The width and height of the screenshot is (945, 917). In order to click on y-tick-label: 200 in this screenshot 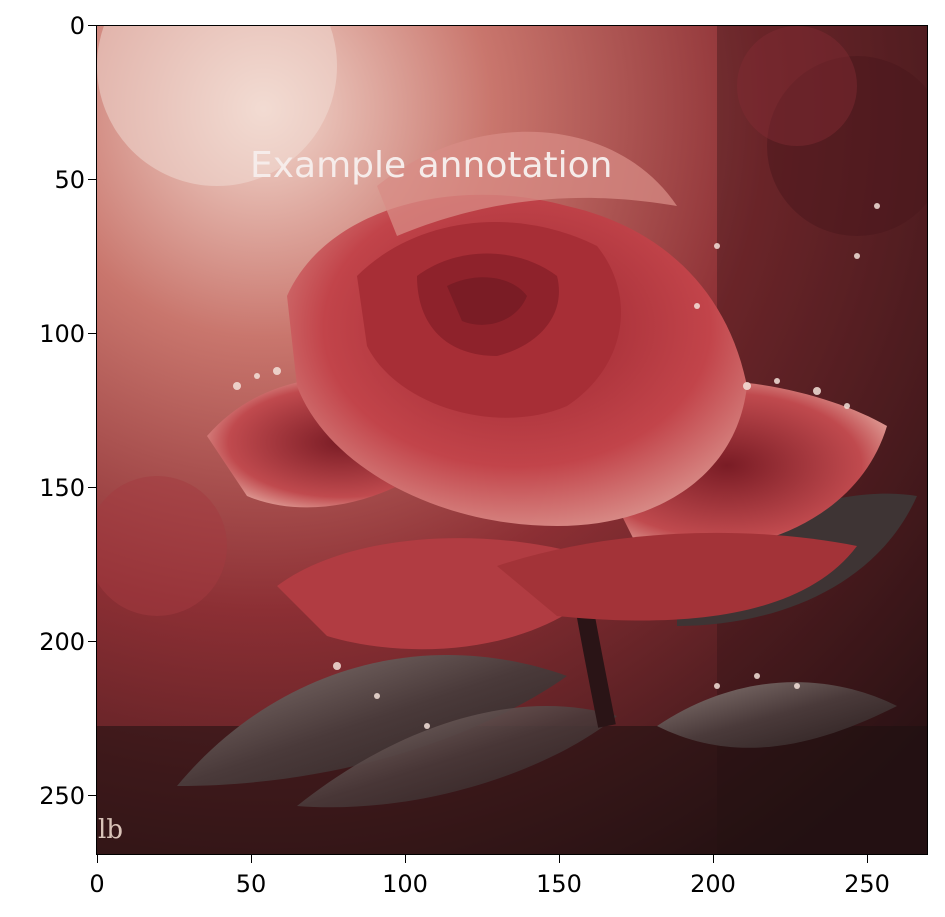, I will do `click(62, 642)`.